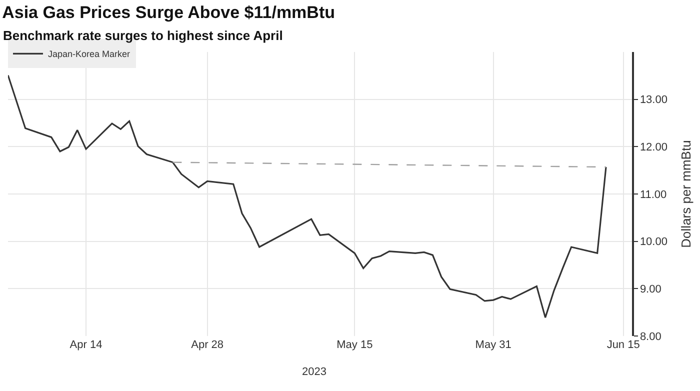 This screenshot has height=391, width=700. I want to click on x-tick-label: Apr 28, so click(207, 345).